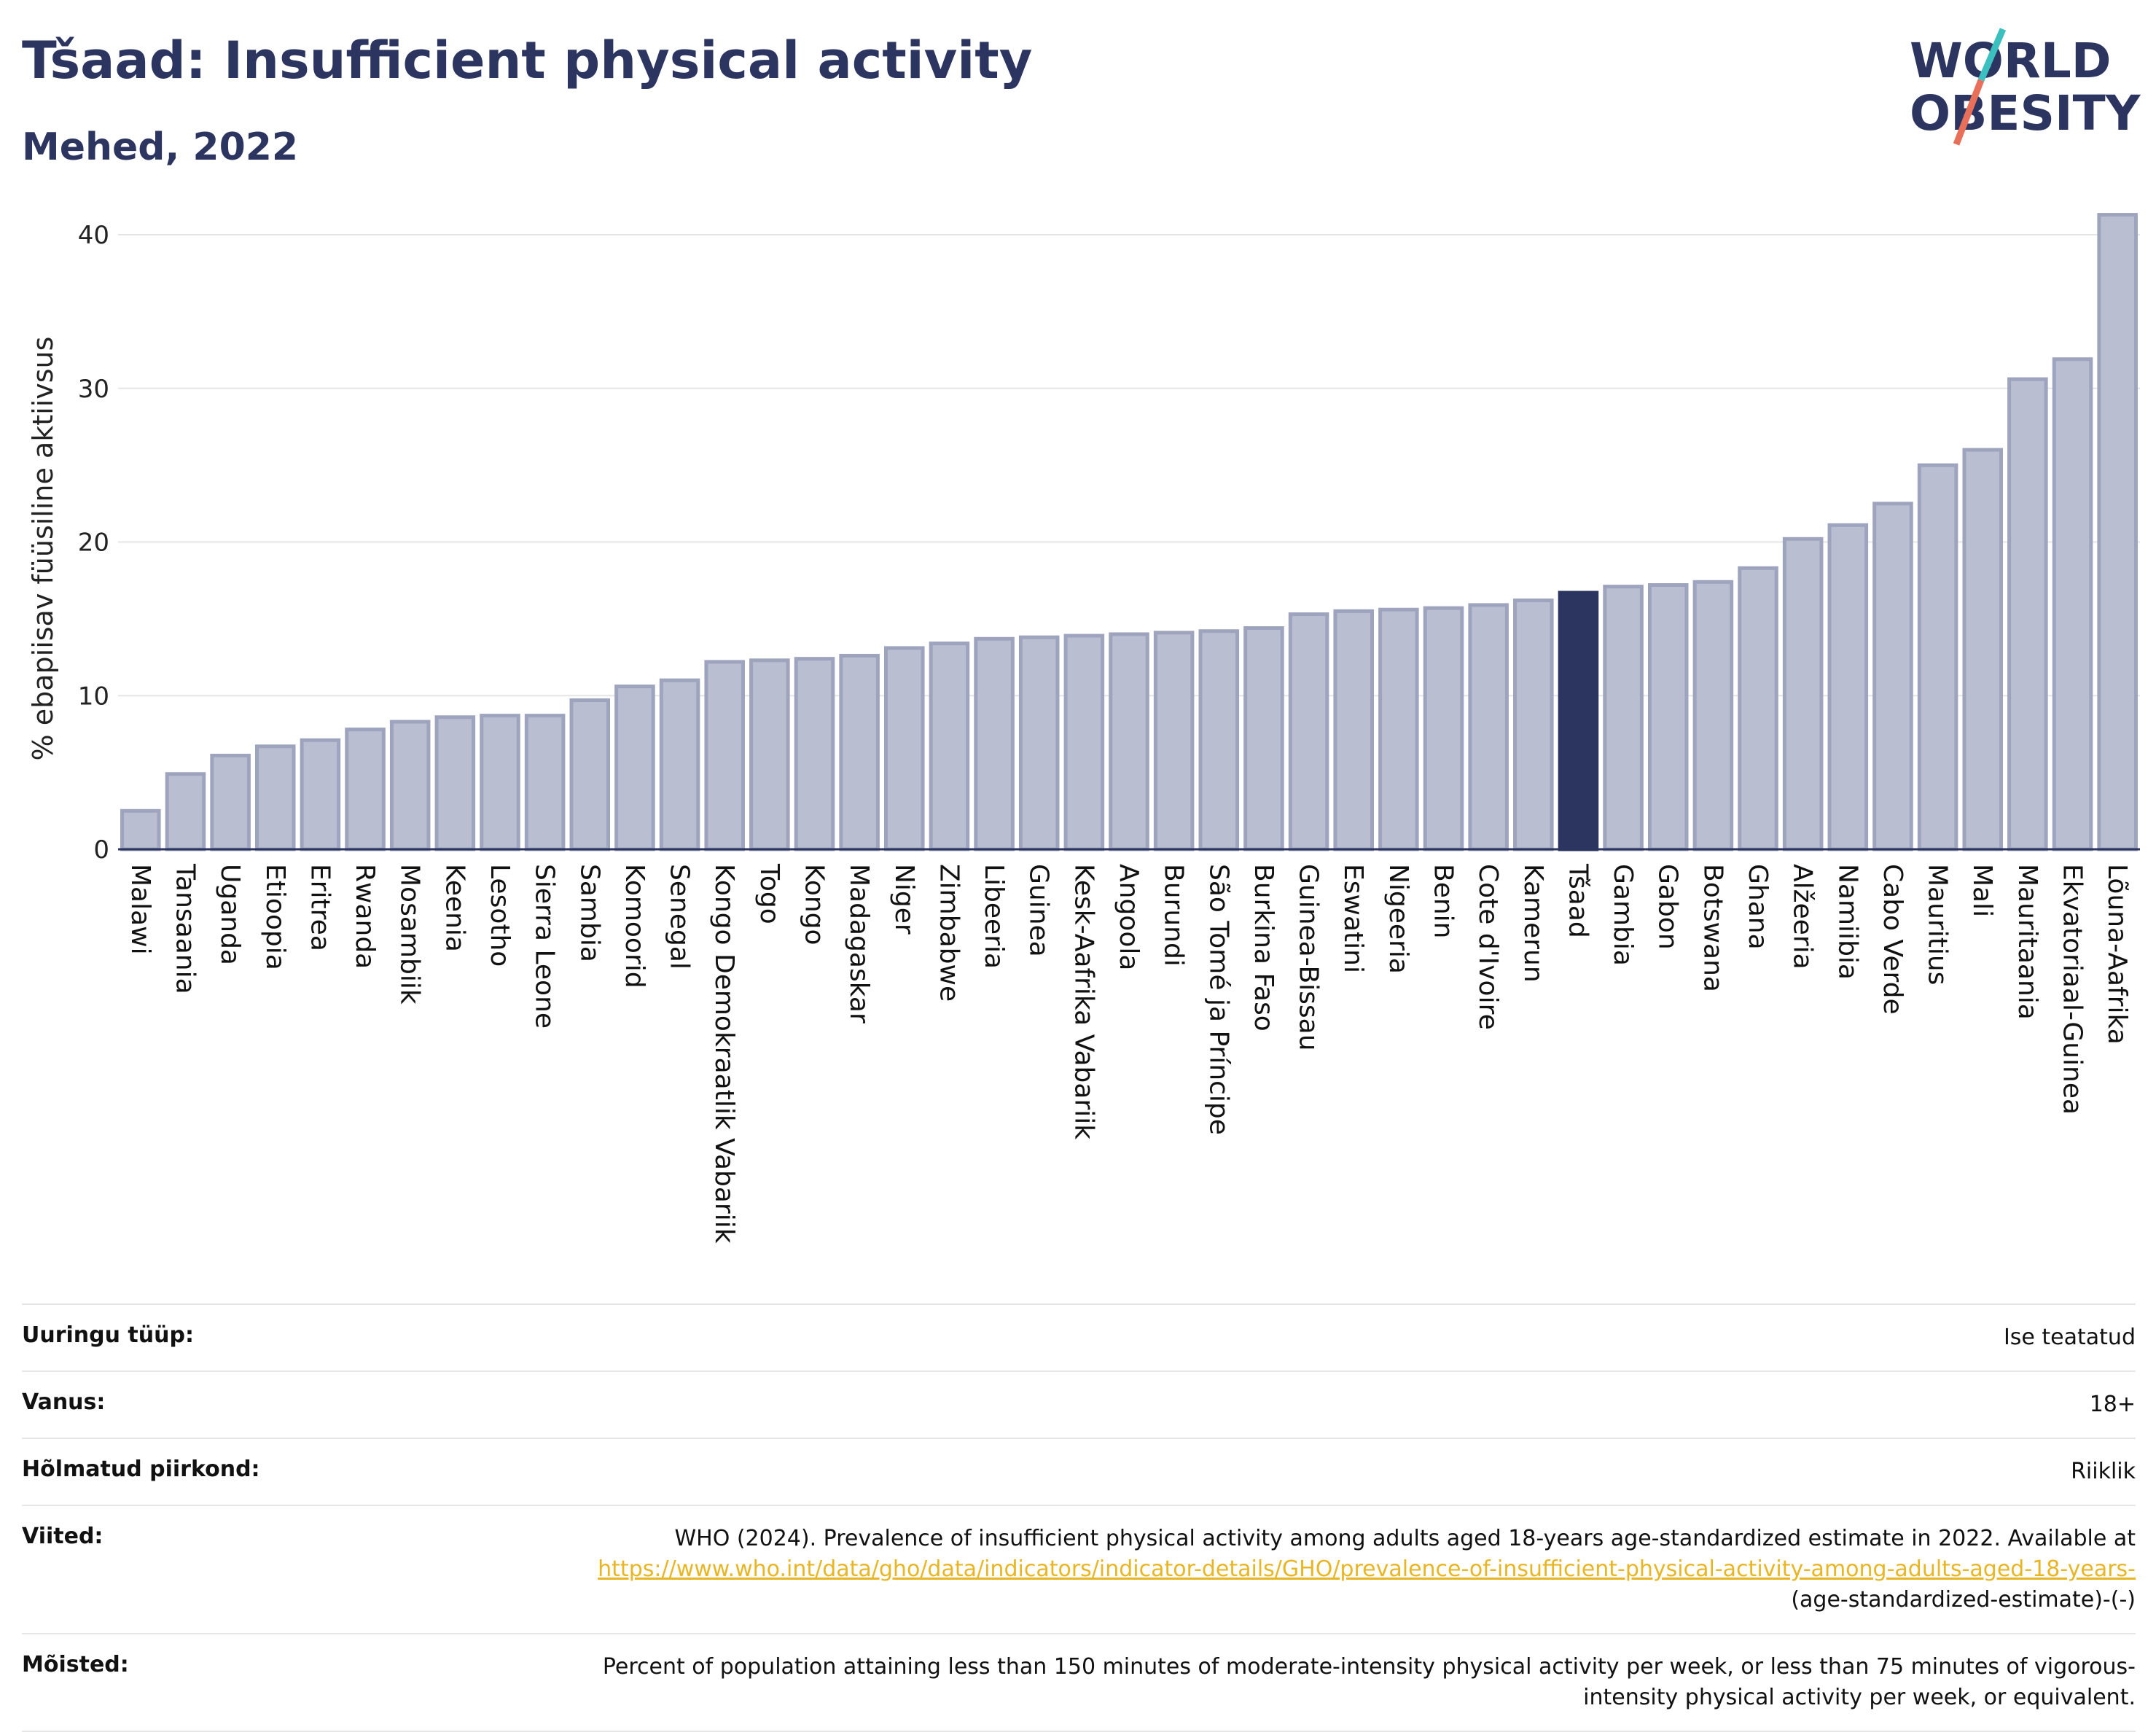 The width and height of the screenshot is (2156, 1735). What do you see at coordinates (949, 933) in the screenshot?
I see `x-tick-label: Zimbabwe` at bounding box center [949, 933].